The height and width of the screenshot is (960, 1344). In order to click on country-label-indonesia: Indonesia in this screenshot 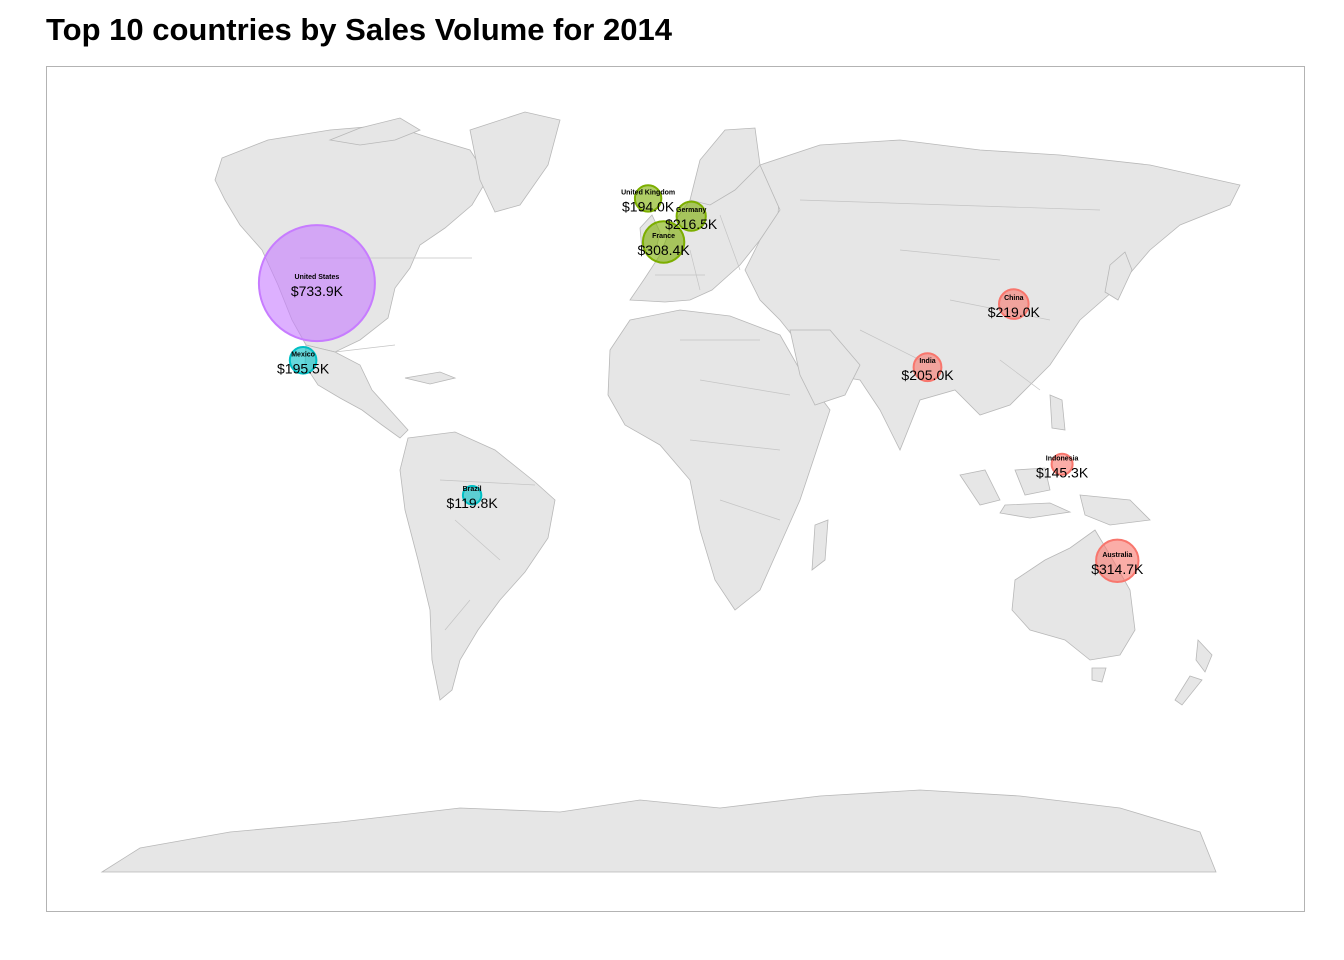, I will do `click(1062, 458)`.